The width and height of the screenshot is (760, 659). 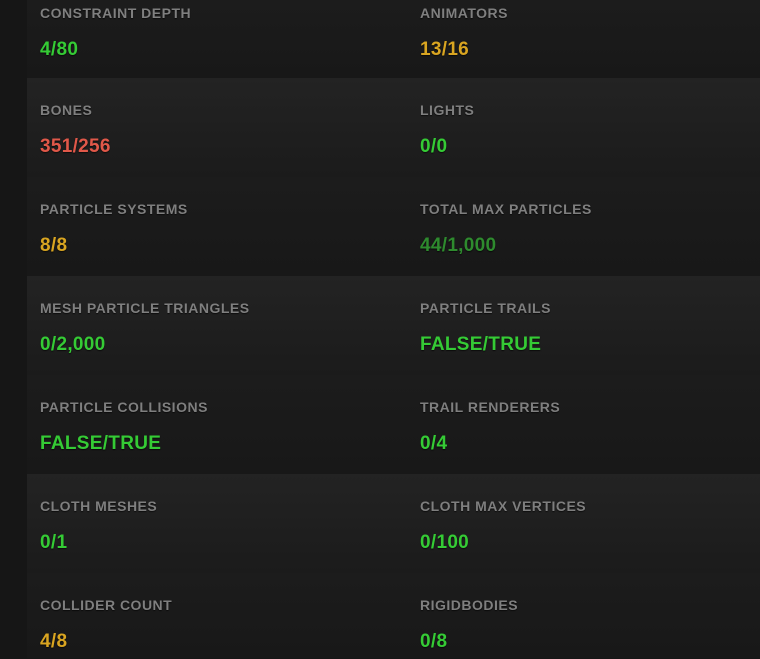 I want to click on stats-row: CONSTRAINT DEPTH 4/80 ANIMATORS 13/16, so click(x=380, y=39).